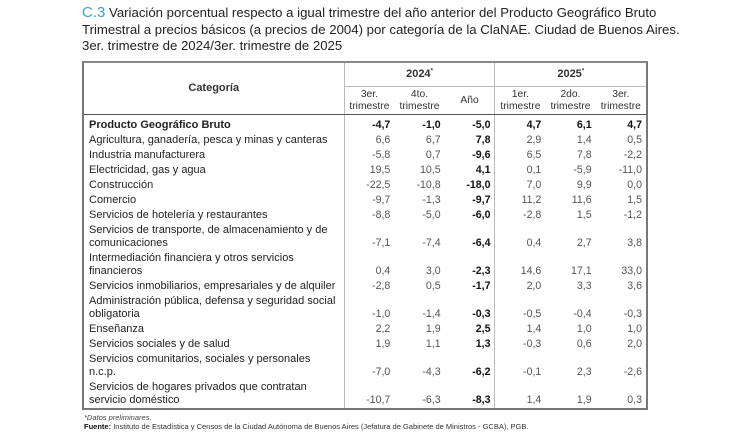 The height and width of the screenshot is (435, 730). Describe the element at coordinates (214, 200) in the screenshot. I see `row-category: Comercio` at that location.